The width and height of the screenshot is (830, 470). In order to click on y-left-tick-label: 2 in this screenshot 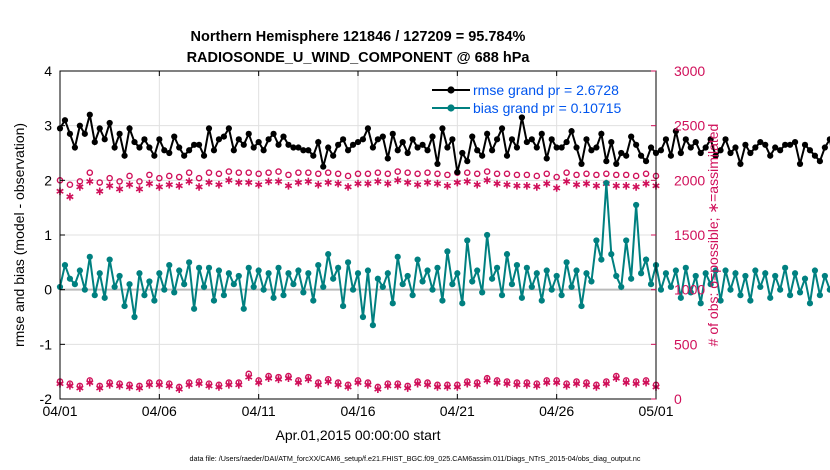, I will do `click(48, 180)`.